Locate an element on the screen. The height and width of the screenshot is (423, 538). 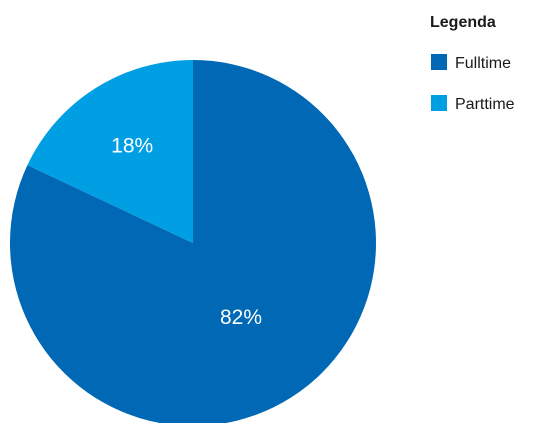
legend-swatch-fulltime is located at coordinates (439, 62).